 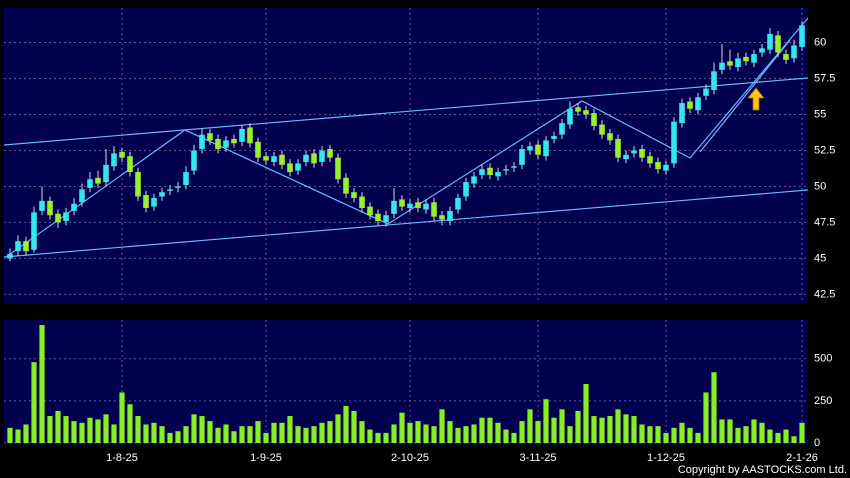 I want to click on y2-tick-label: 250, so click(x=823, y=401).